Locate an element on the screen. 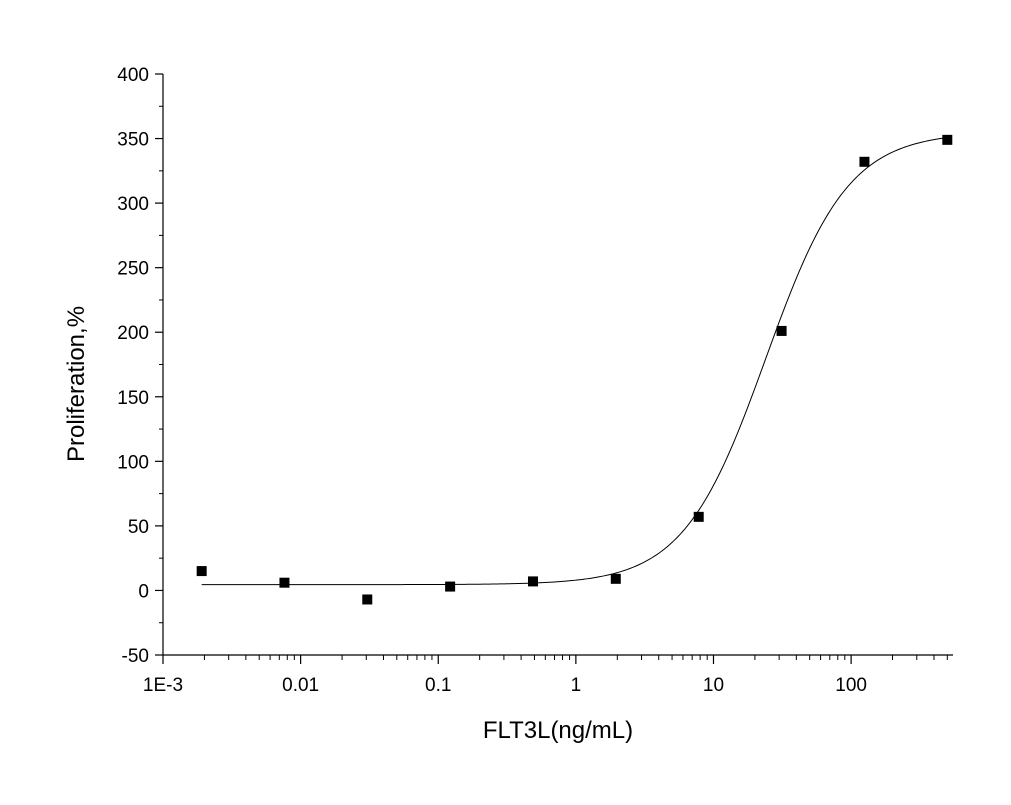 The width and height of the screenshot is (1011, 805). x-tick-label: 100 is located at coordinates (851, 685).